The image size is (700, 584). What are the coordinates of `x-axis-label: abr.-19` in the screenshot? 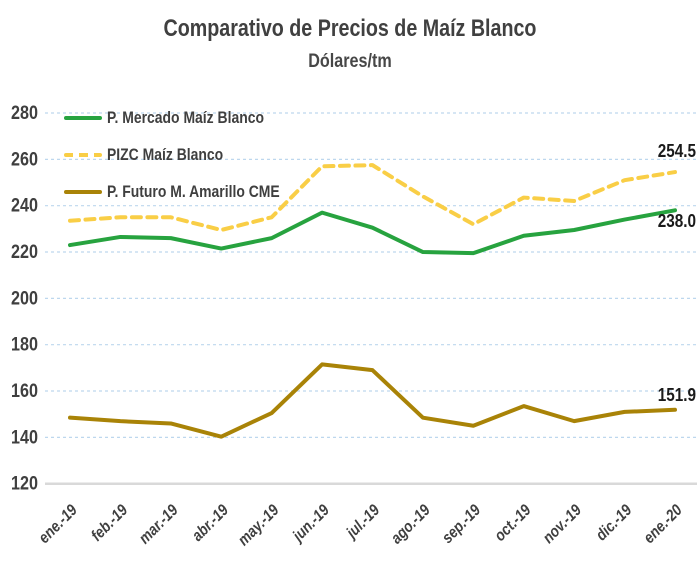 It's located at (211, 523).